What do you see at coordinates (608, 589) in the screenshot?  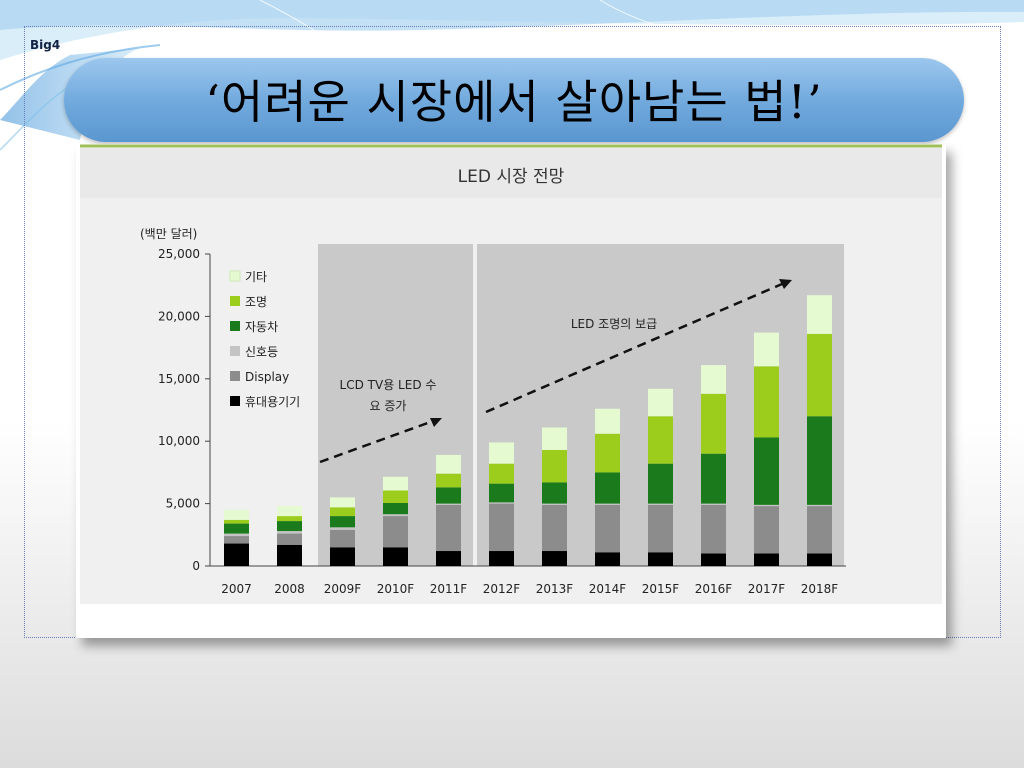 I see `x-tick-label-7: 2014F` at bounding box center [608, 589].